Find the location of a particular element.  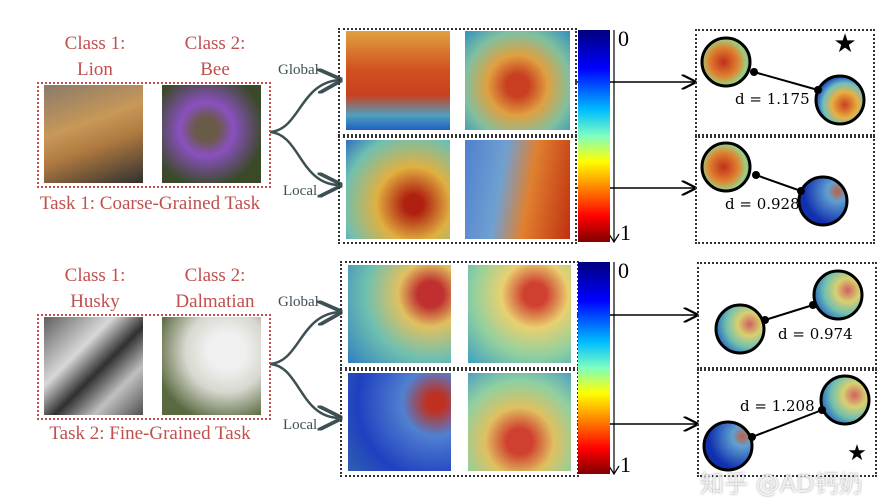

task1-class1-label: Class 1: is located at coordinates (95, 43).